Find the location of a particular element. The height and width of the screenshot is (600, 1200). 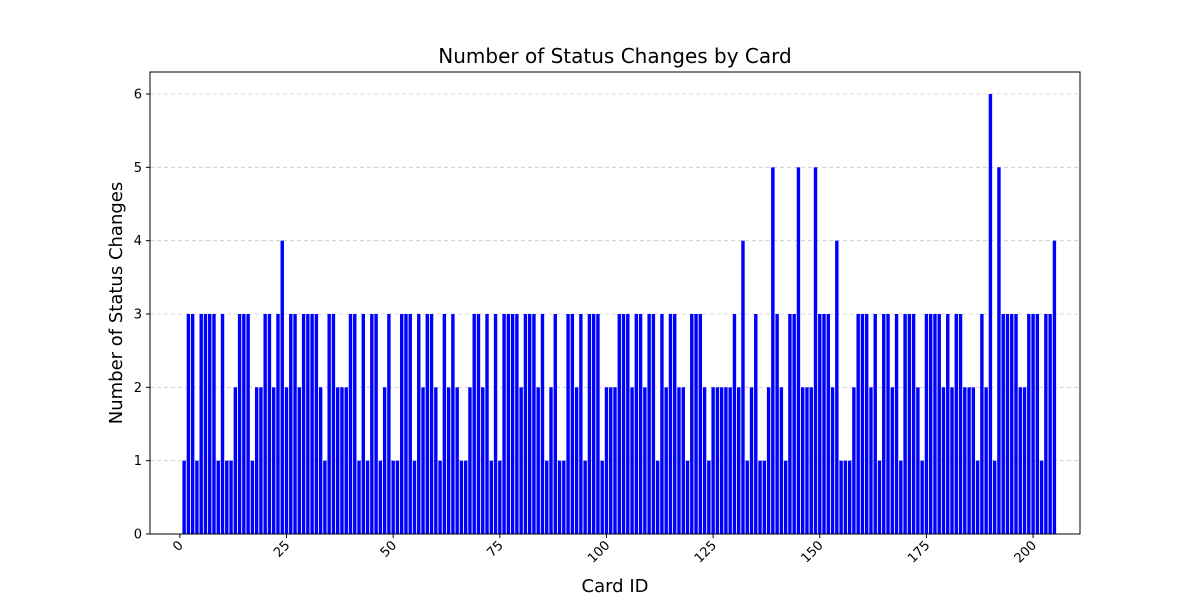

y-axis-ticks: 0 1 2 3 4 5 6 is located at coordinates (142, 315).